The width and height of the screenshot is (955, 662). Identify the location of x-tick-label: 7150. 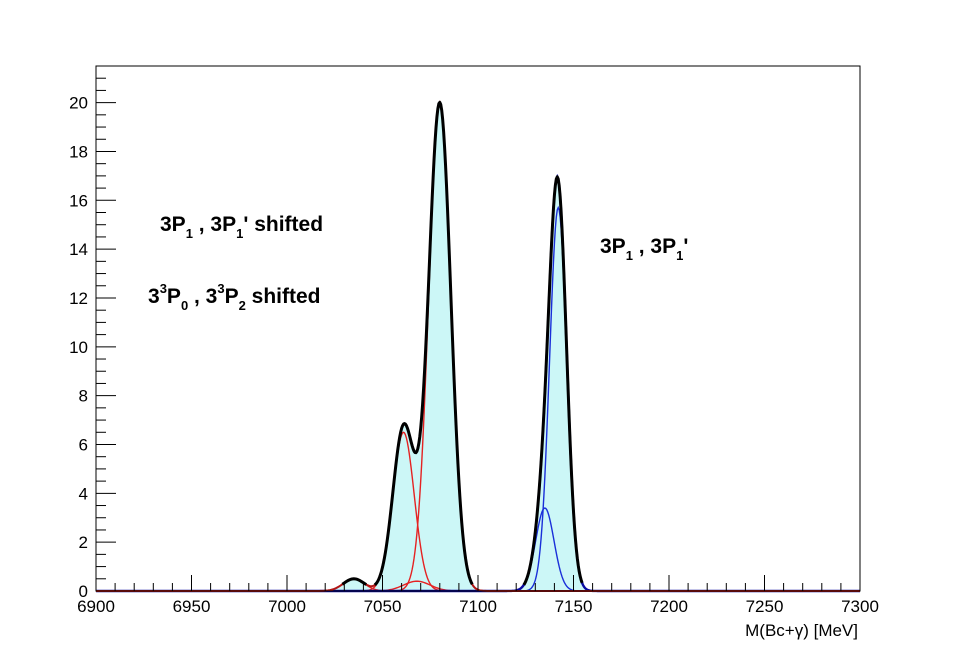
(574, 606).